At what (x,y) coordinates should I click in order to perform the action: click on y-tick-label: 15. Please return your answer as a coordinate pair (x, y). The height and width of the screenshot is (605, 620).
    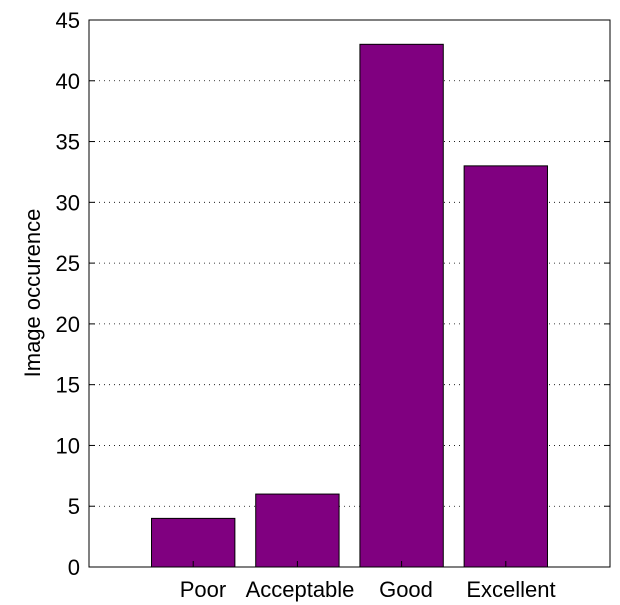
    Looking at the image, I should click on (68, 385).